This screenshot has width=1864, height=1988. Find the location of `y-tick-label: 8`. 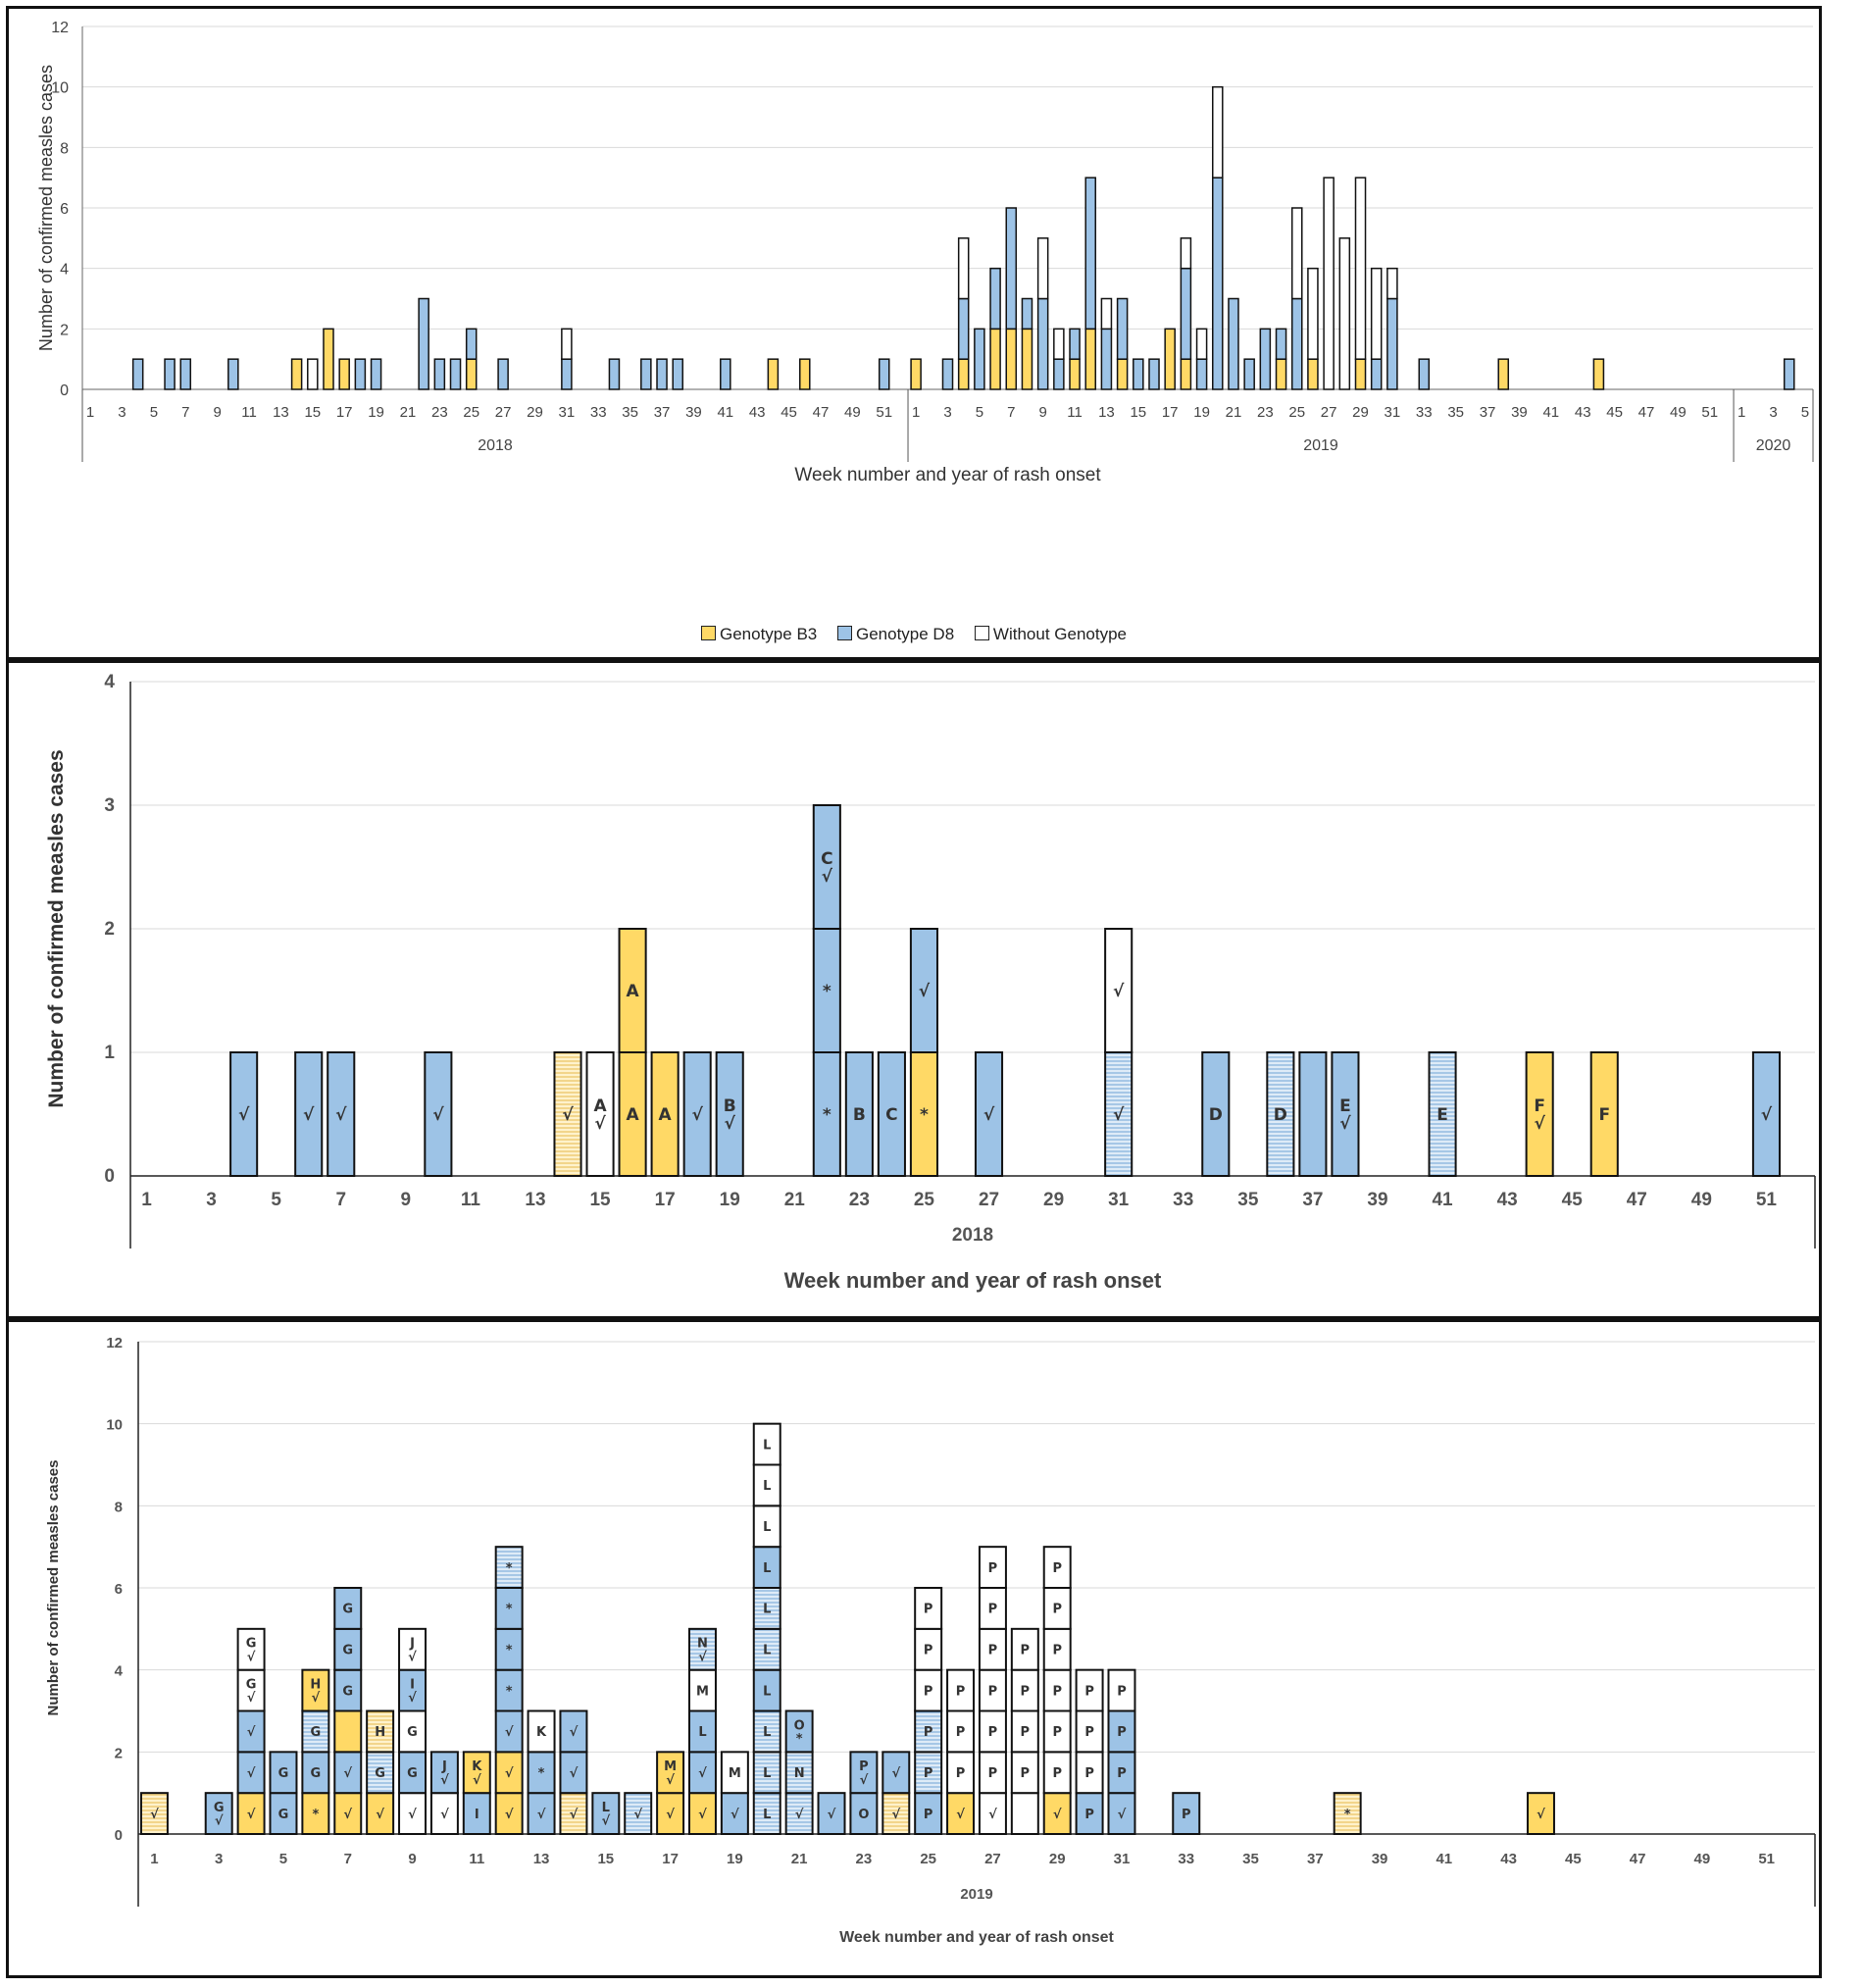

y-tick-label: 8 is located at coordinates (119, 1507).